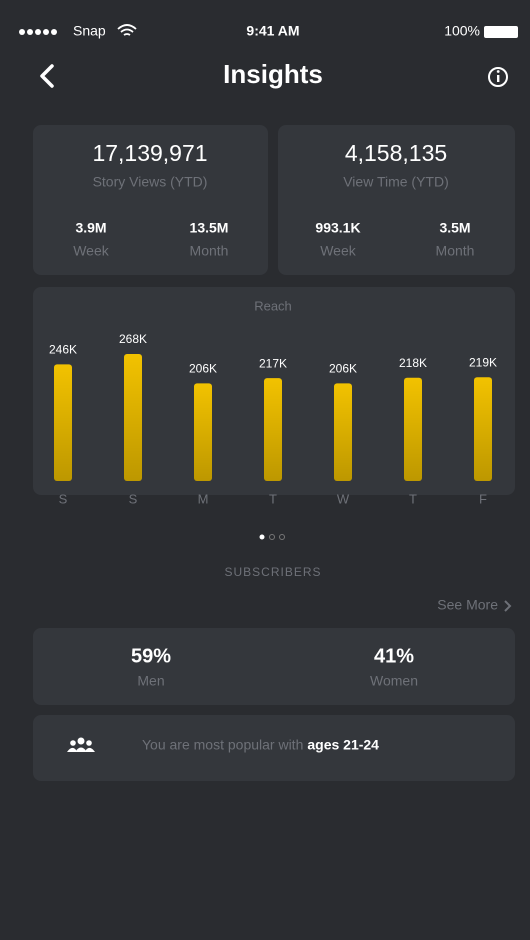 This screenshot has height=940, width=530. I want to click on stat-value: 17,139,971, so click(149, 153).